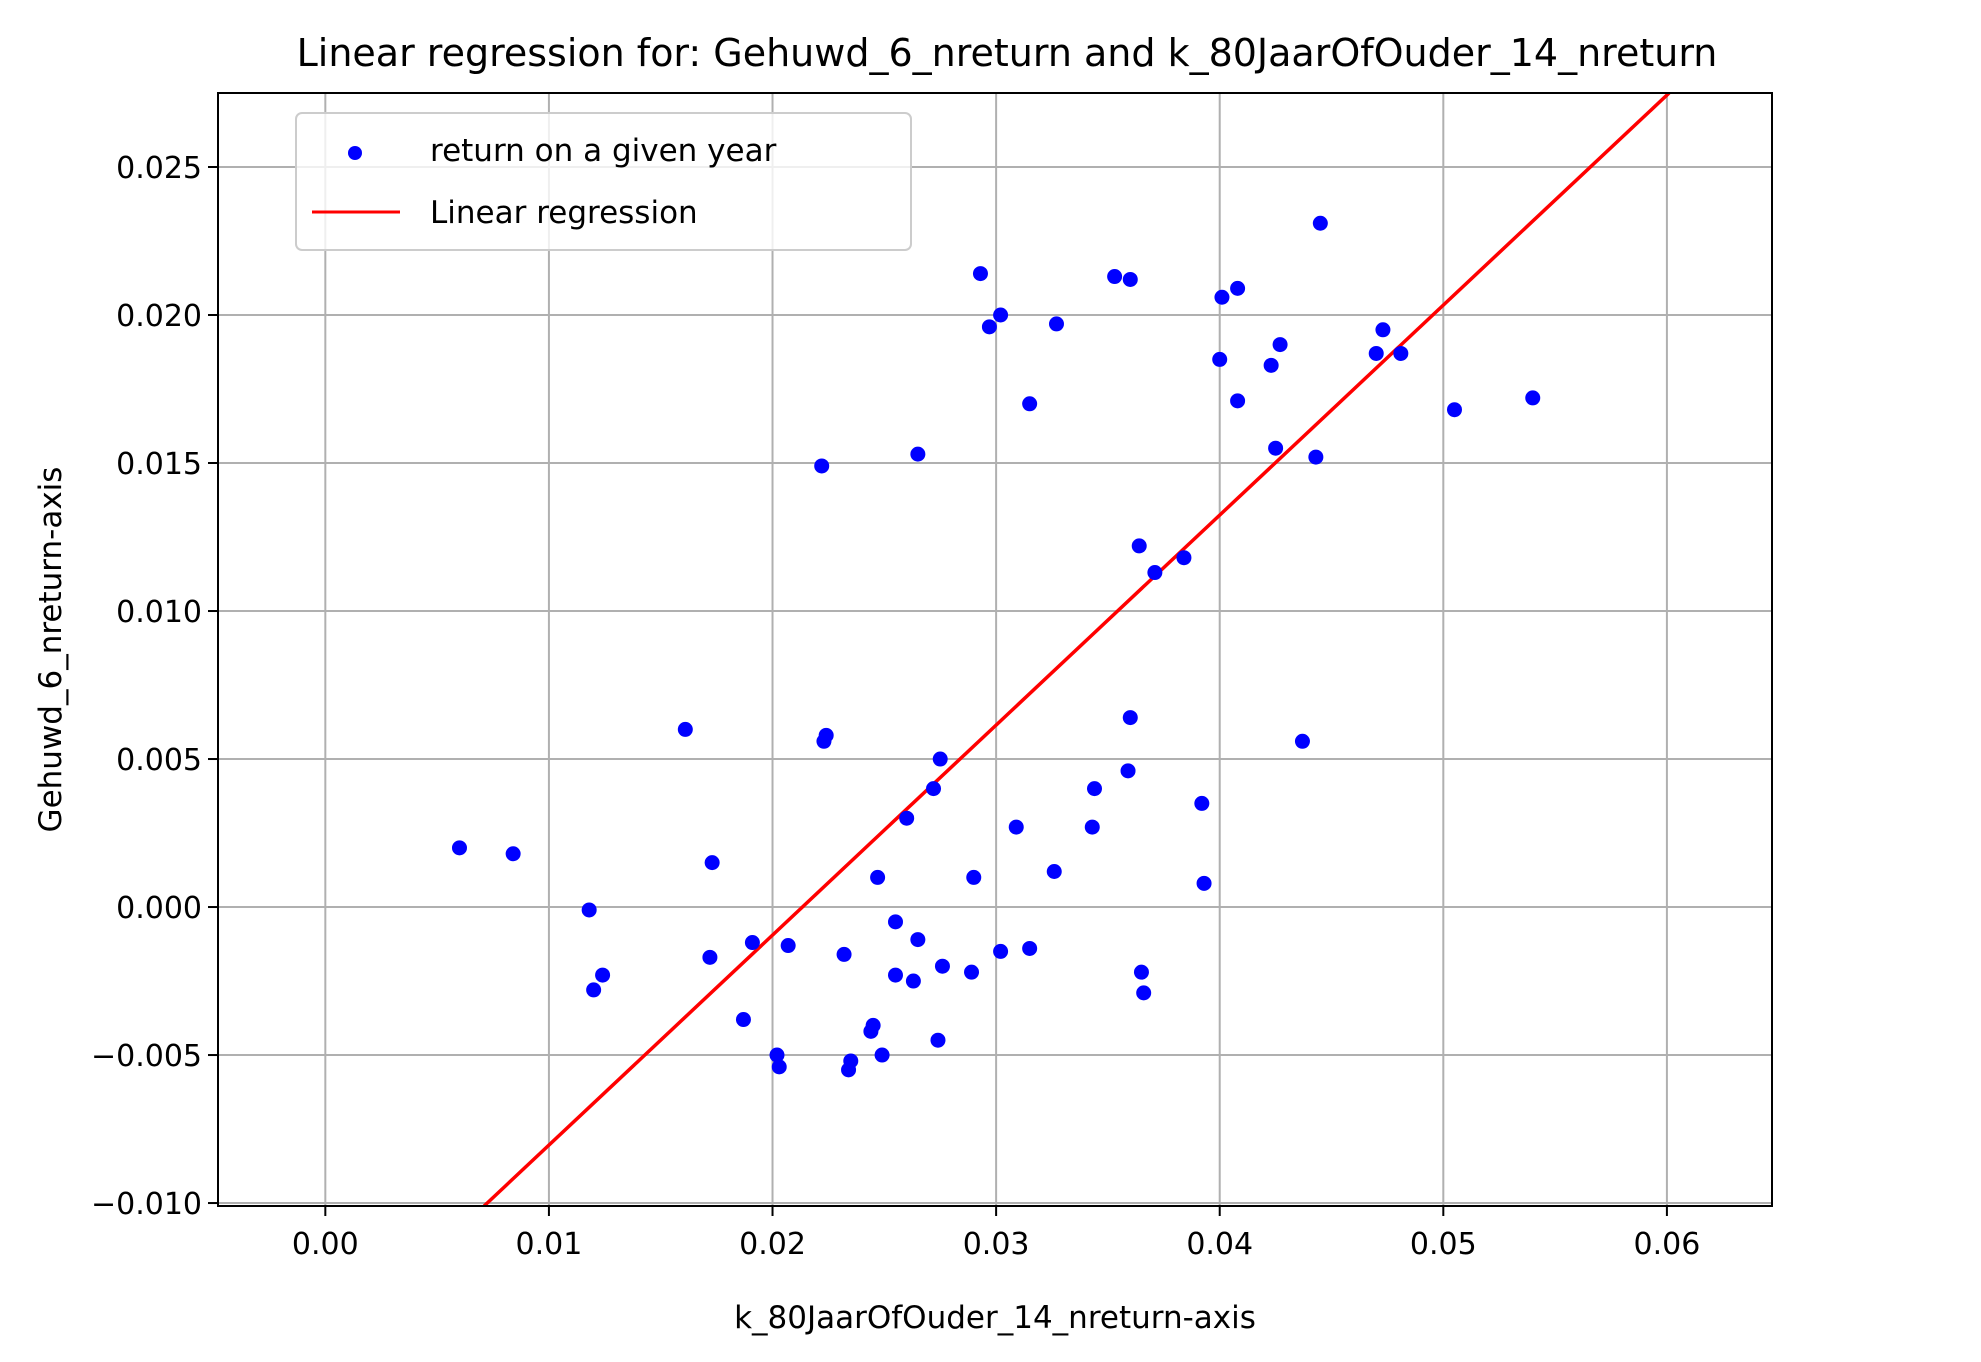  What do you see at coordinates (995, 1318) in the screenshot?
I see `x-axis-label: k_80JaarOfOuder_14_nreturn-axis` at bounding box center [995, 1318].